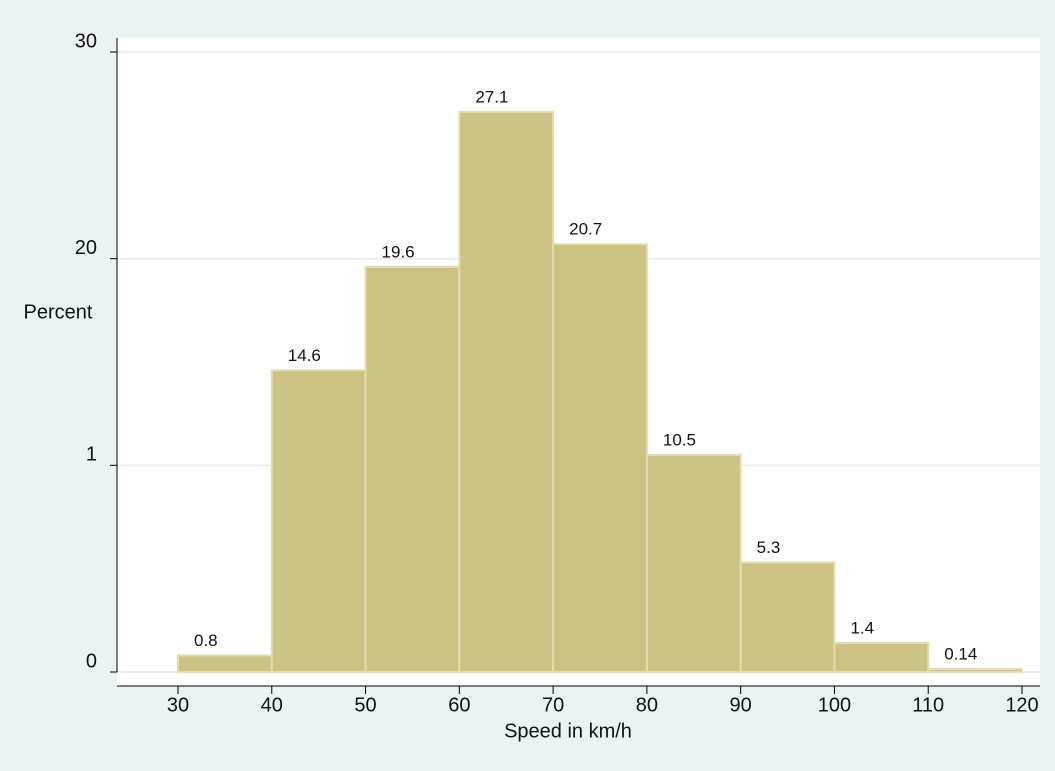 The width and height of the screenshot is (1055, 771). I want to click on value-label: 0.14, so click(960, 654).